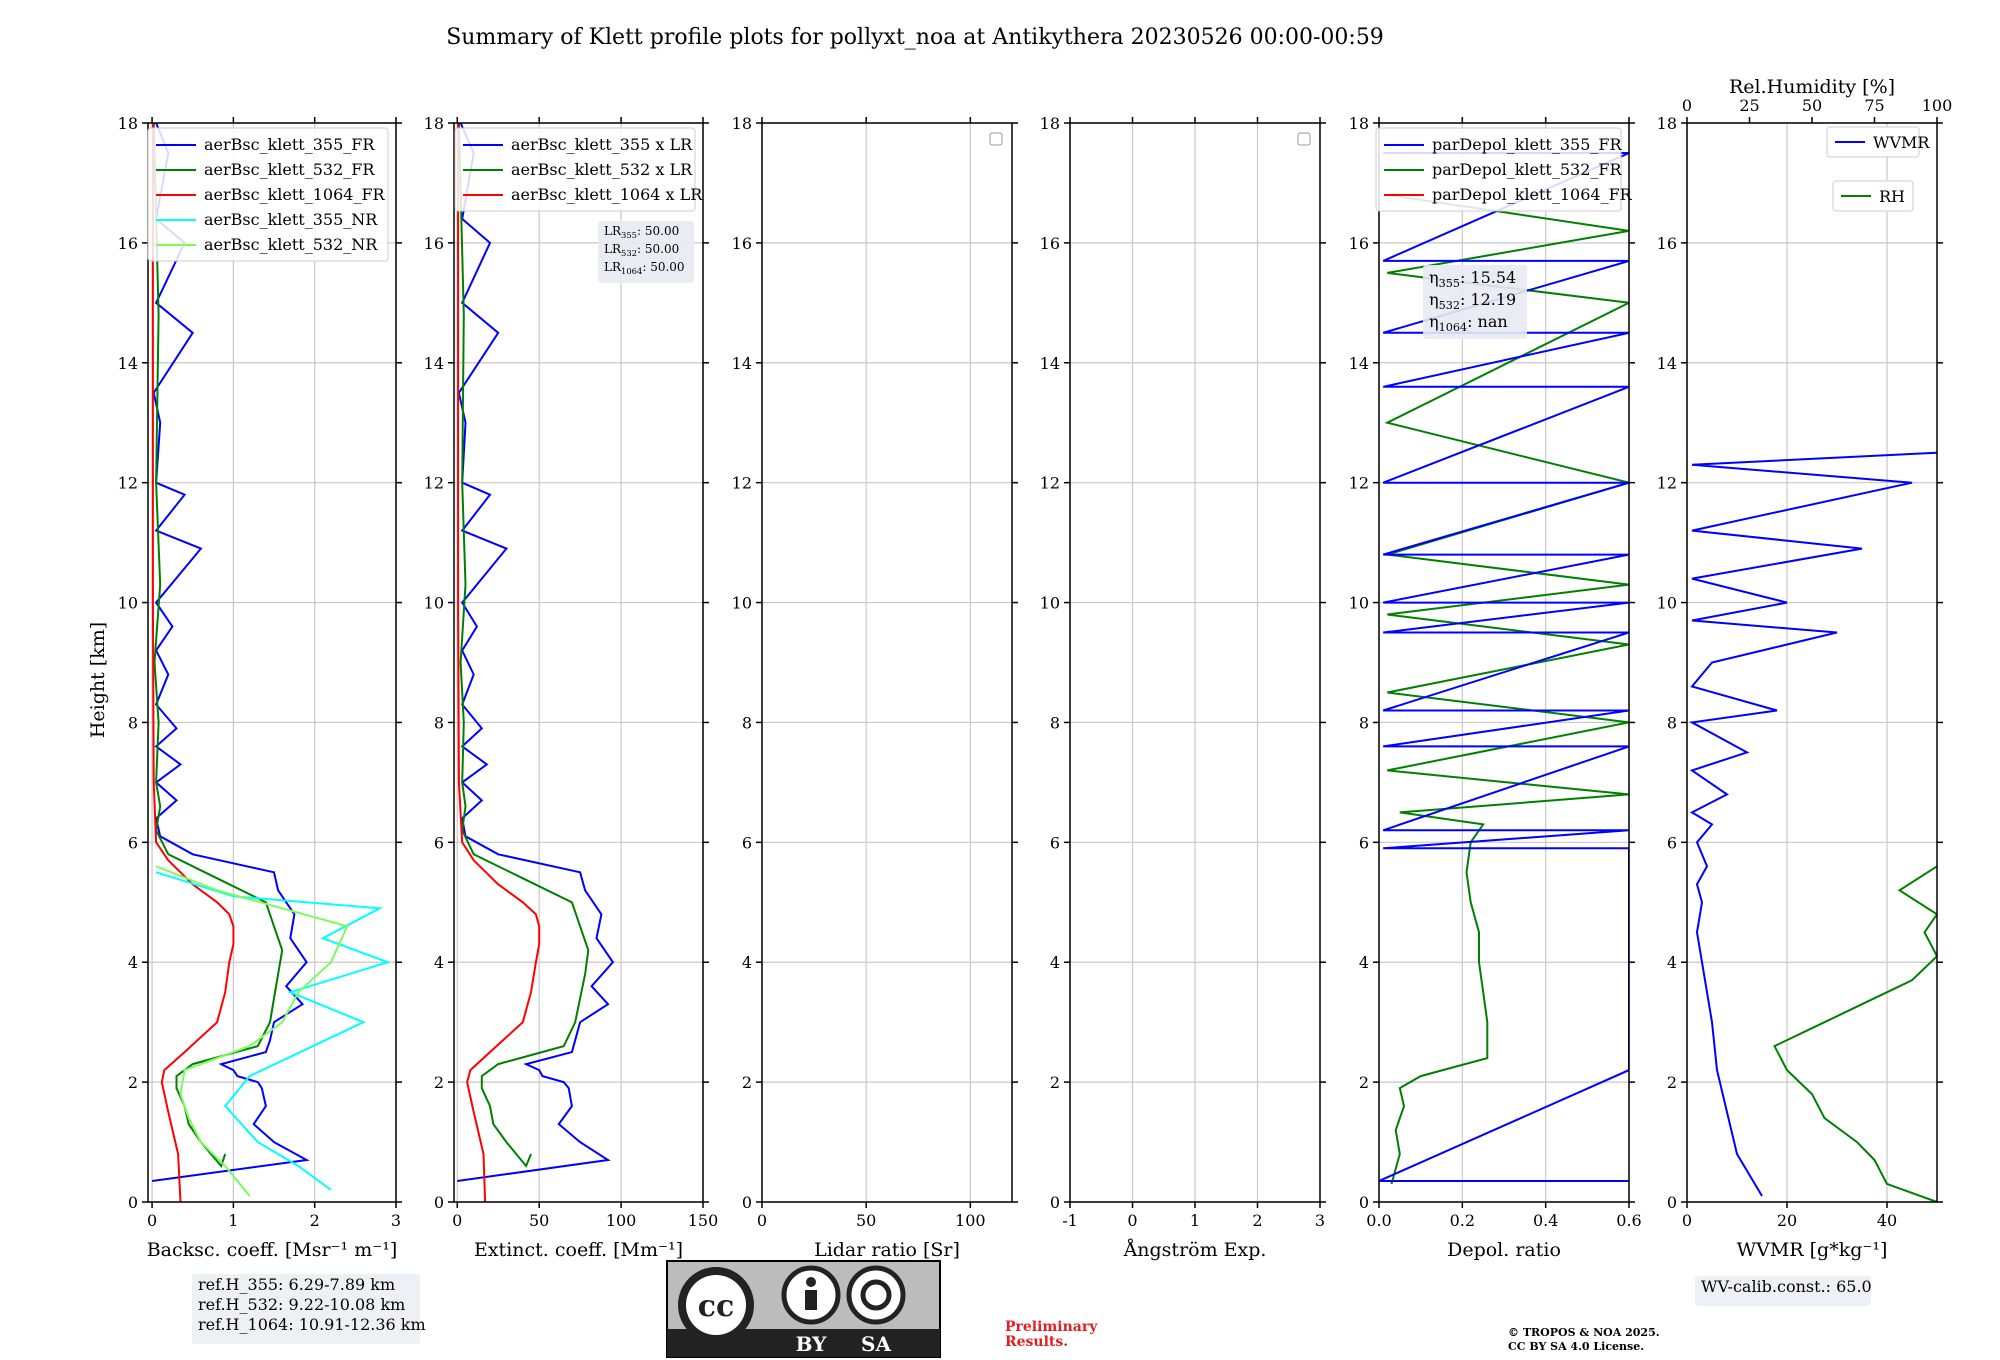  I want to click on info-line: WV-calib.const.: 65.0, so click(1786, 1286).